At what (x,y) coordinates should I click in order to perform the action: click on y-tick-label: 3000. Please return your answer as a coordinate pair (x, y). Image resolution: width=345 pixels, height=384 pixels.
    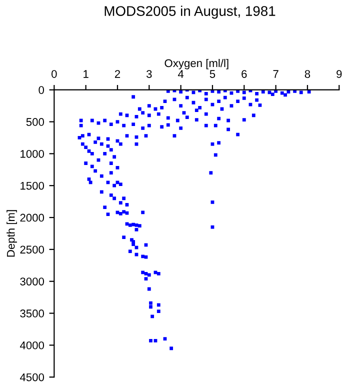
    Looking at the image, I should click on (32, 282).